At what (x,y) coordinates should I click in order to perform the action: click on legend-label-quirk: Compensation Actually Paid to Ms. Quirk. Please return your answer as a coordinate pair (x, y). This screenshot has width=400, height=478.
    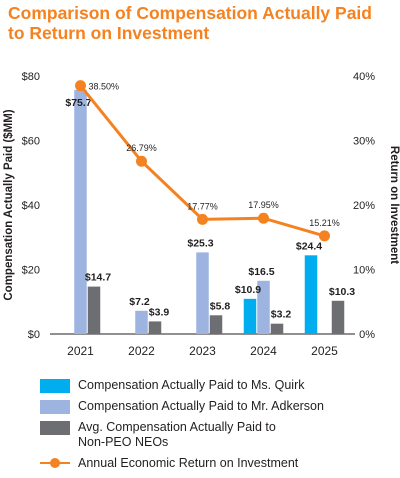
    Looking at the image, I should click on (191, 385).